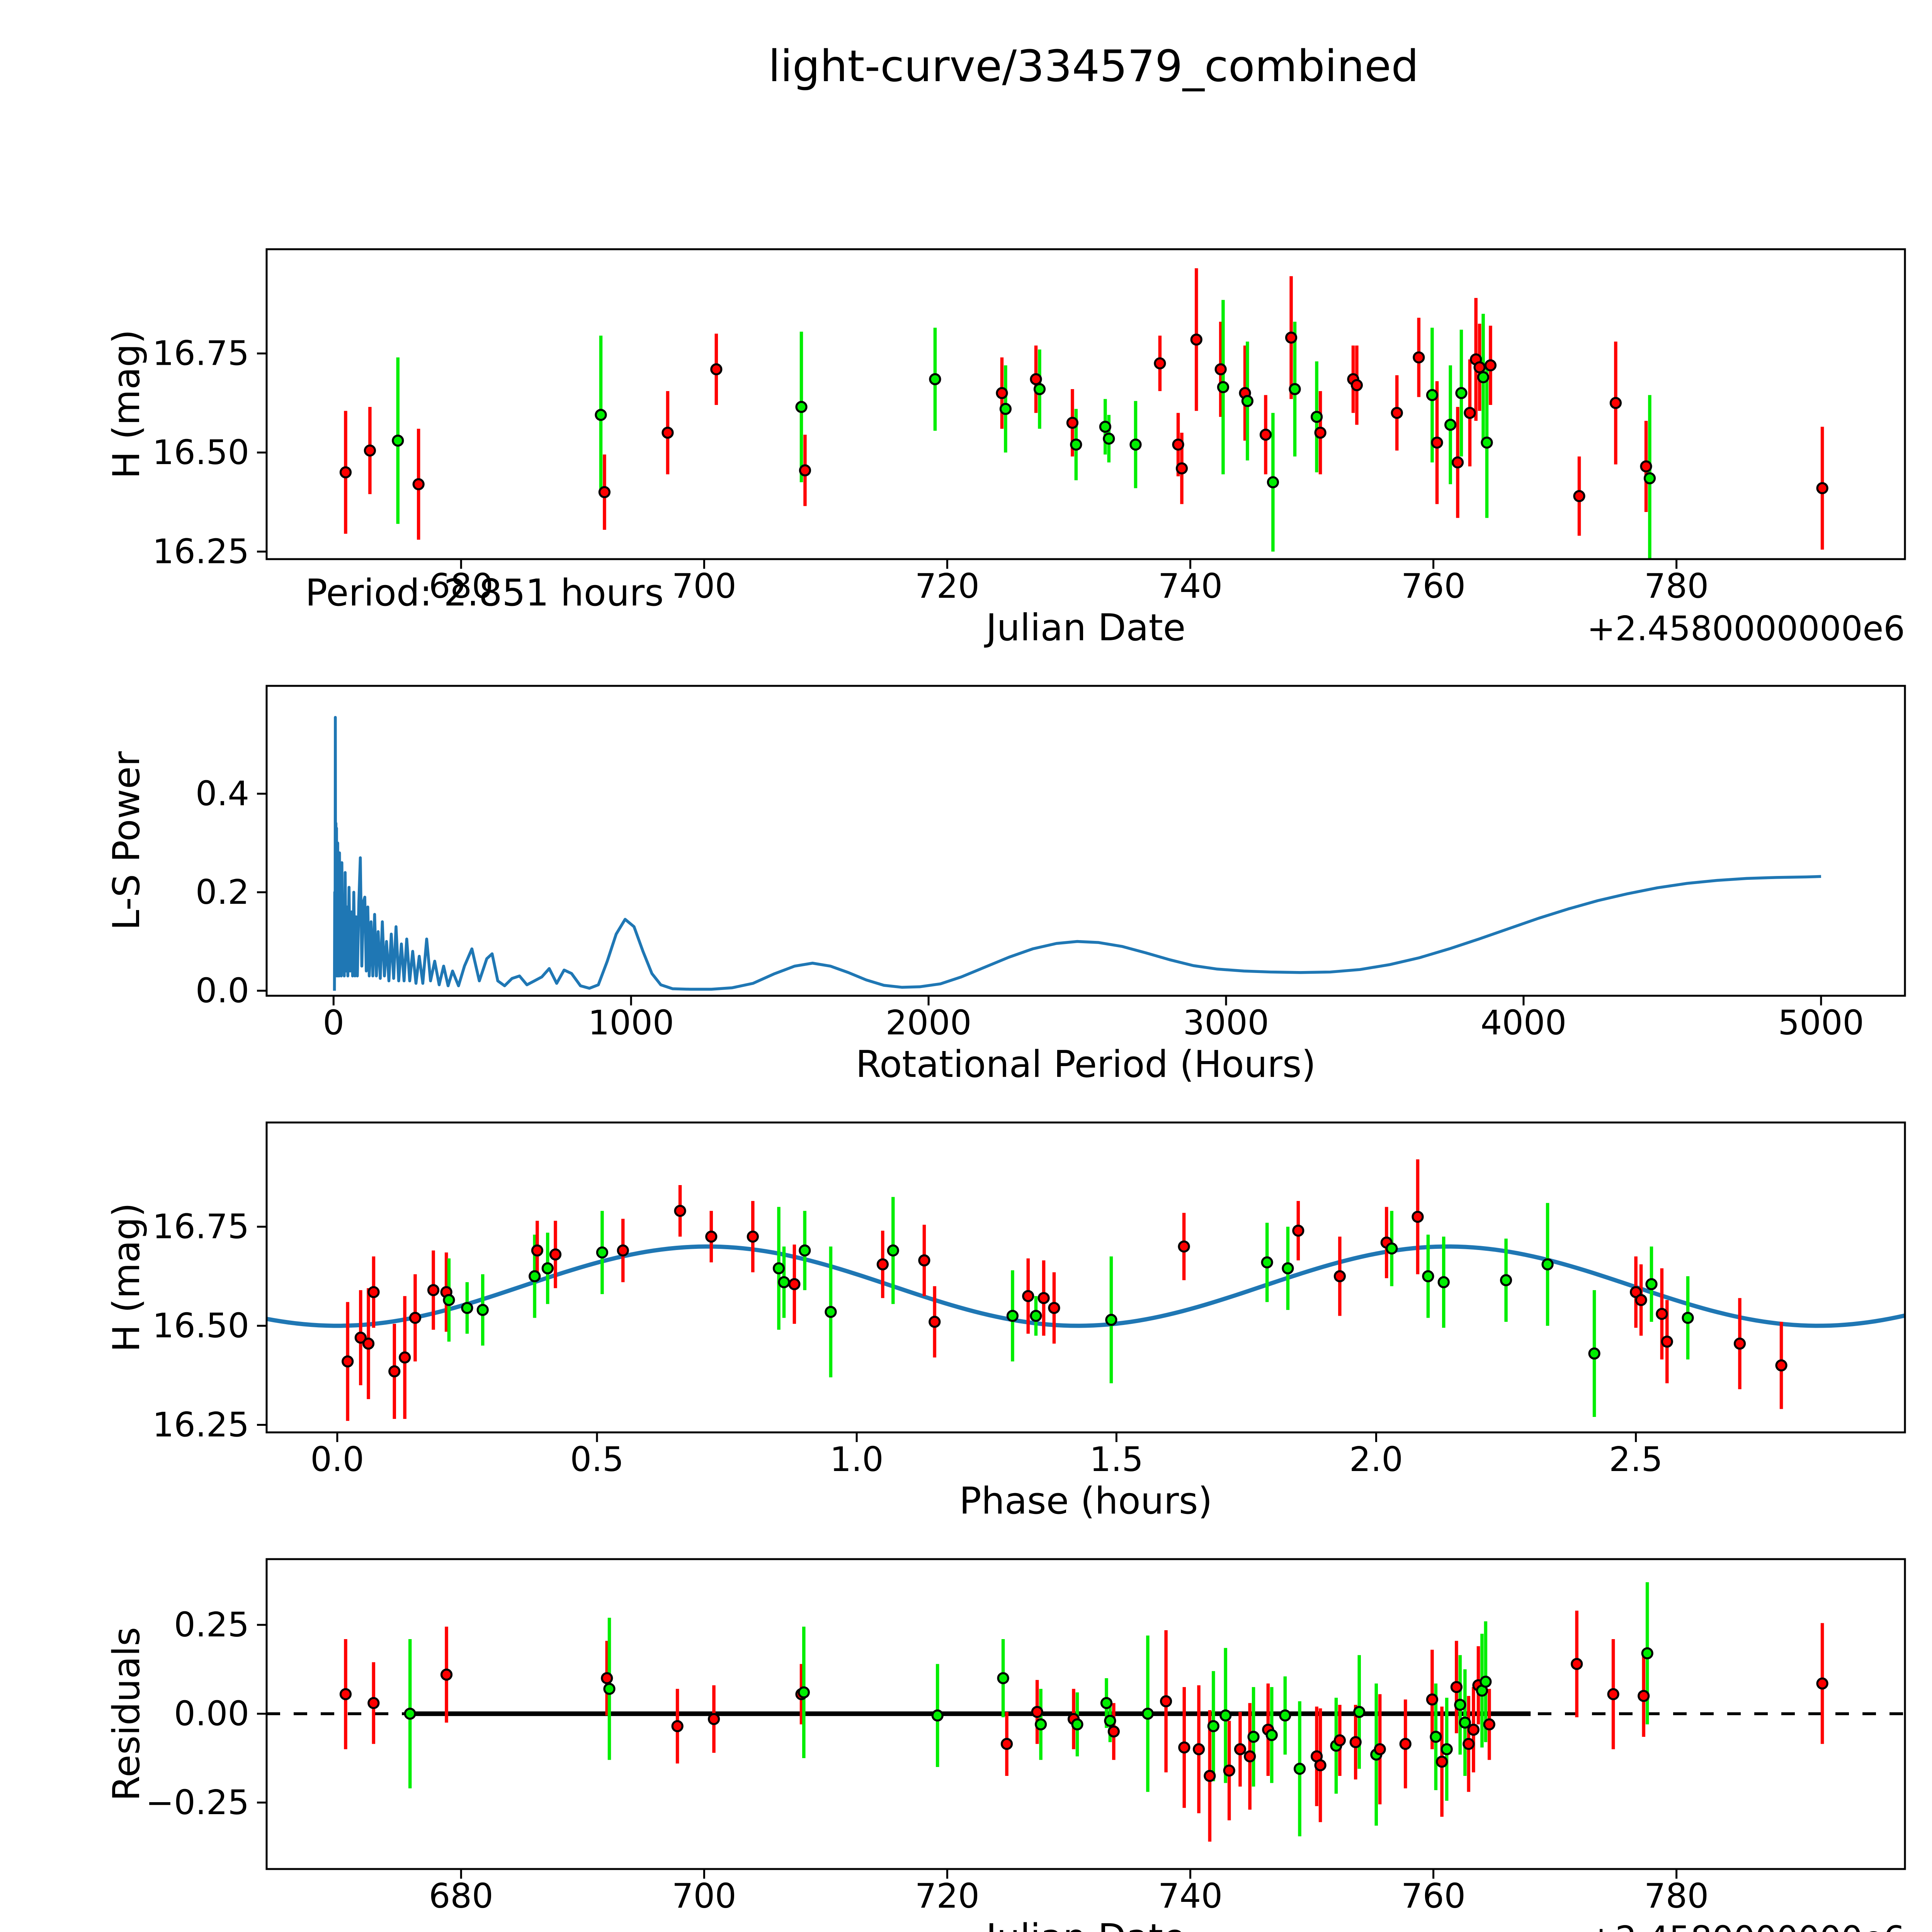 This screenshot has width=1932, height=1932. I want to click on y-tick-label: 16.25, so click(202, 1425).